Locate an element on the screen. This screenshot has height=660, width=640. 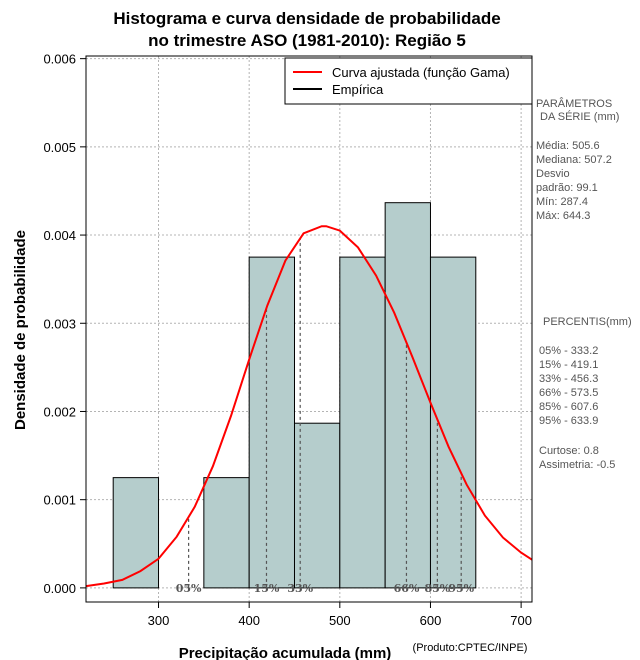
percentile-66: 66% - 573.5 is located at coordinates (568, 393).